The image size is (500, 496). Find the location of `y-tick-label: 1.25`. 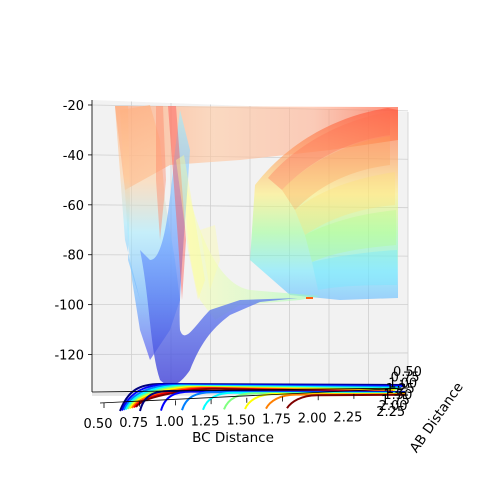

y-tick-label: 1.25 is located at coordinates (400, 389).